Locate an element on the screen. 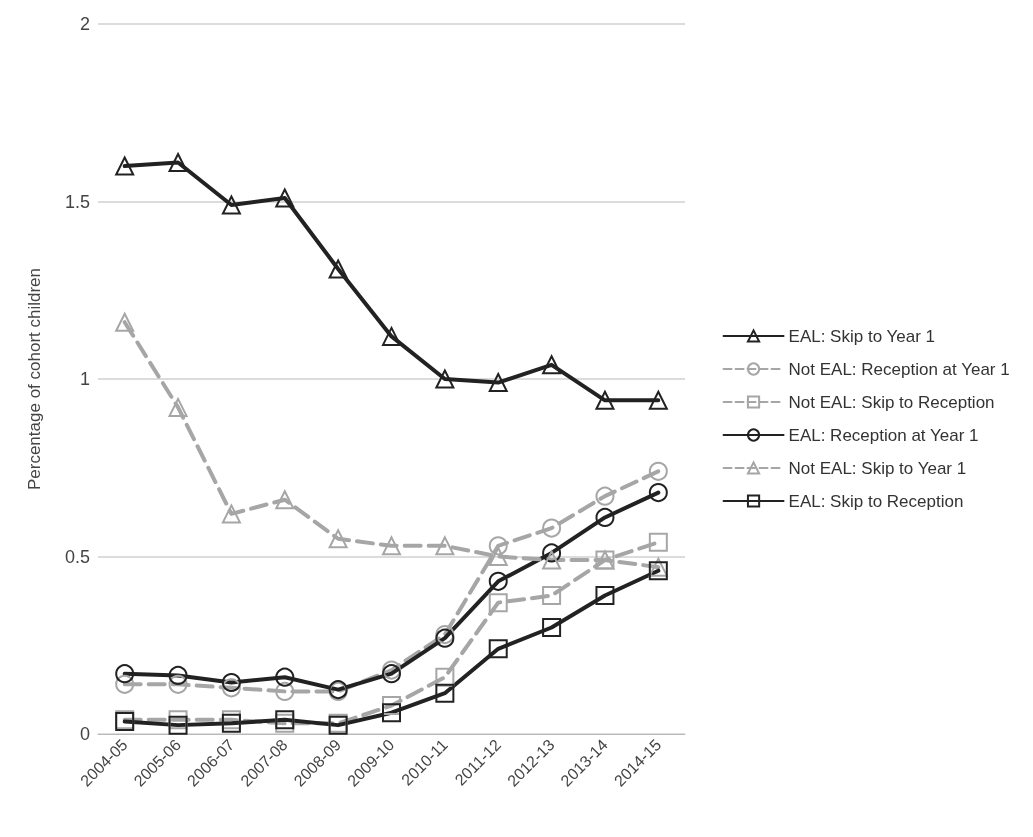 Image resolution: width=1033 pixels, height=837 pixels. y-tick-label: 1 is located at coordinates (84, 379).